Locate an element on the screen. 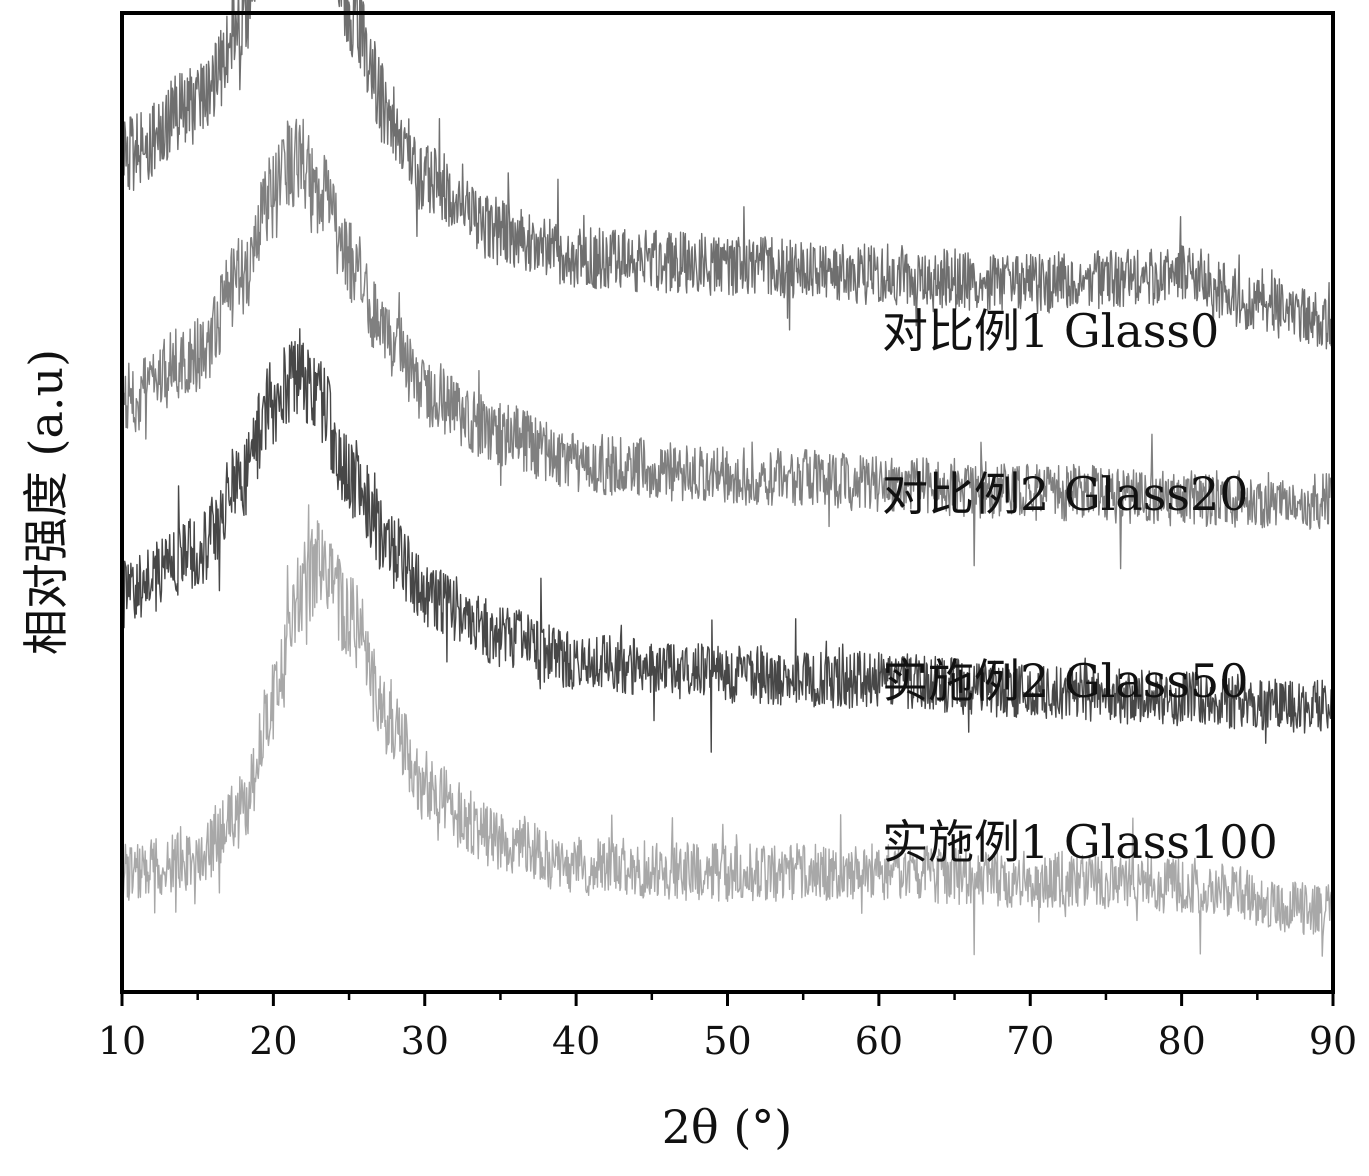 This screenshot has height=1176, width=1369. x-tick-label: 50 is located at coordinates (727, 1041).